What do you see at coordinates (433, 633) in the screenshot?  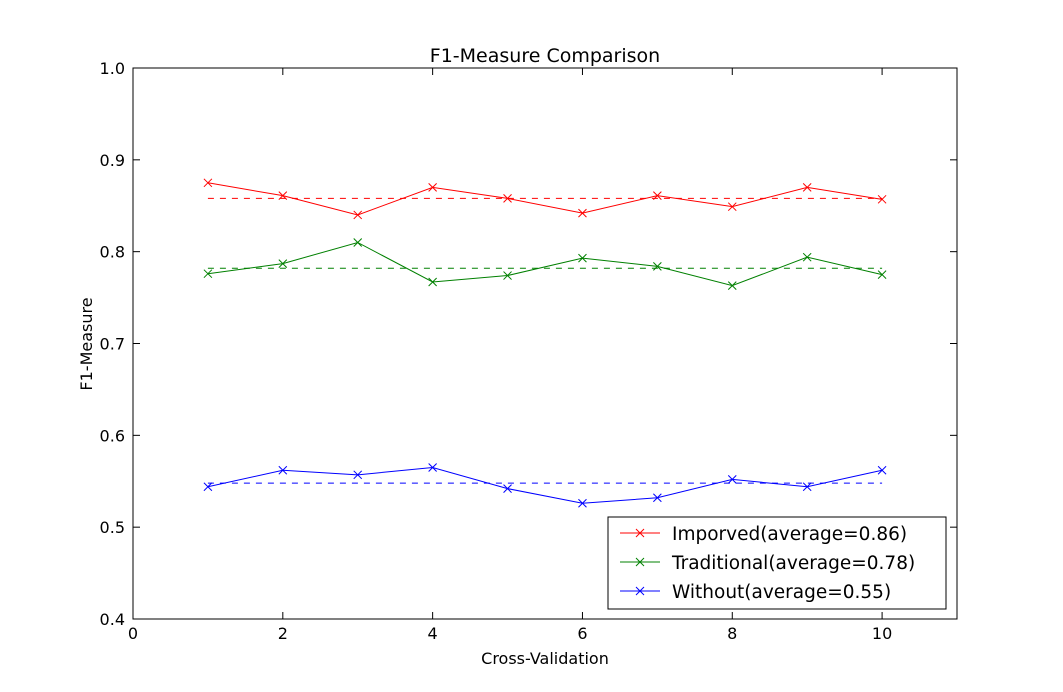 I see `x-tick-label: 4` at bounding box center [433, 633].